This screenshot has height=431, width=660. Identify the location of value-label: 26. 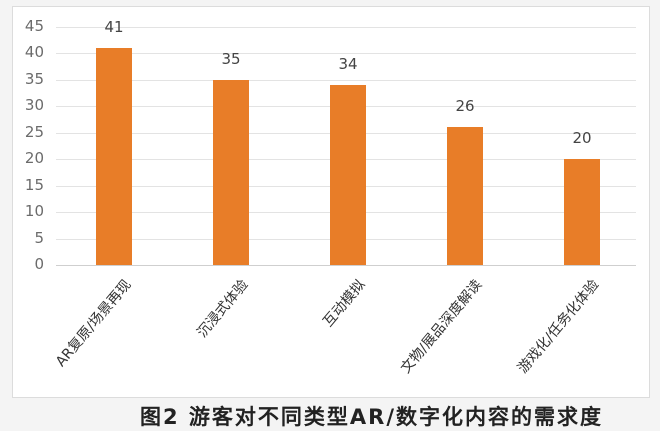
(465, 106).